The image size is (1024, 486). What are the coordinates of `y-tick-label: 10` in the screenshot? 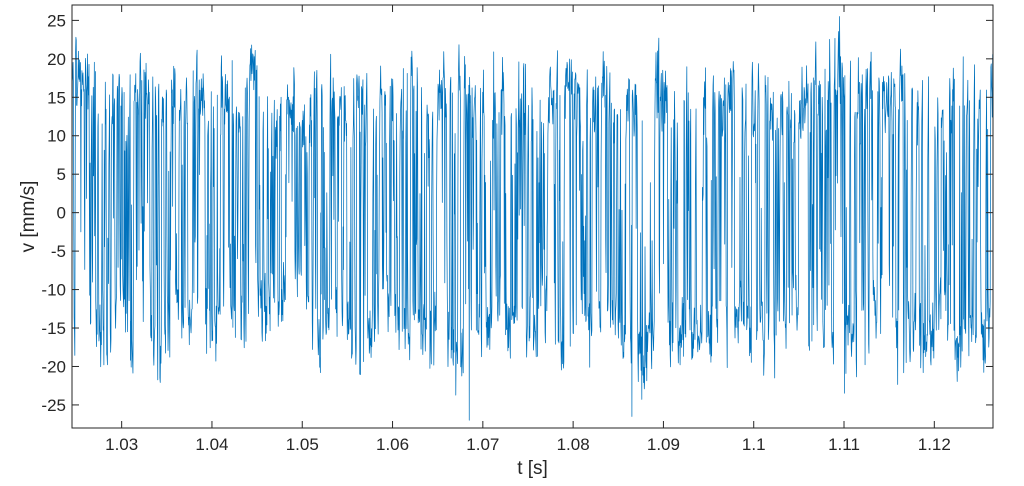 It's located at (56, 136).